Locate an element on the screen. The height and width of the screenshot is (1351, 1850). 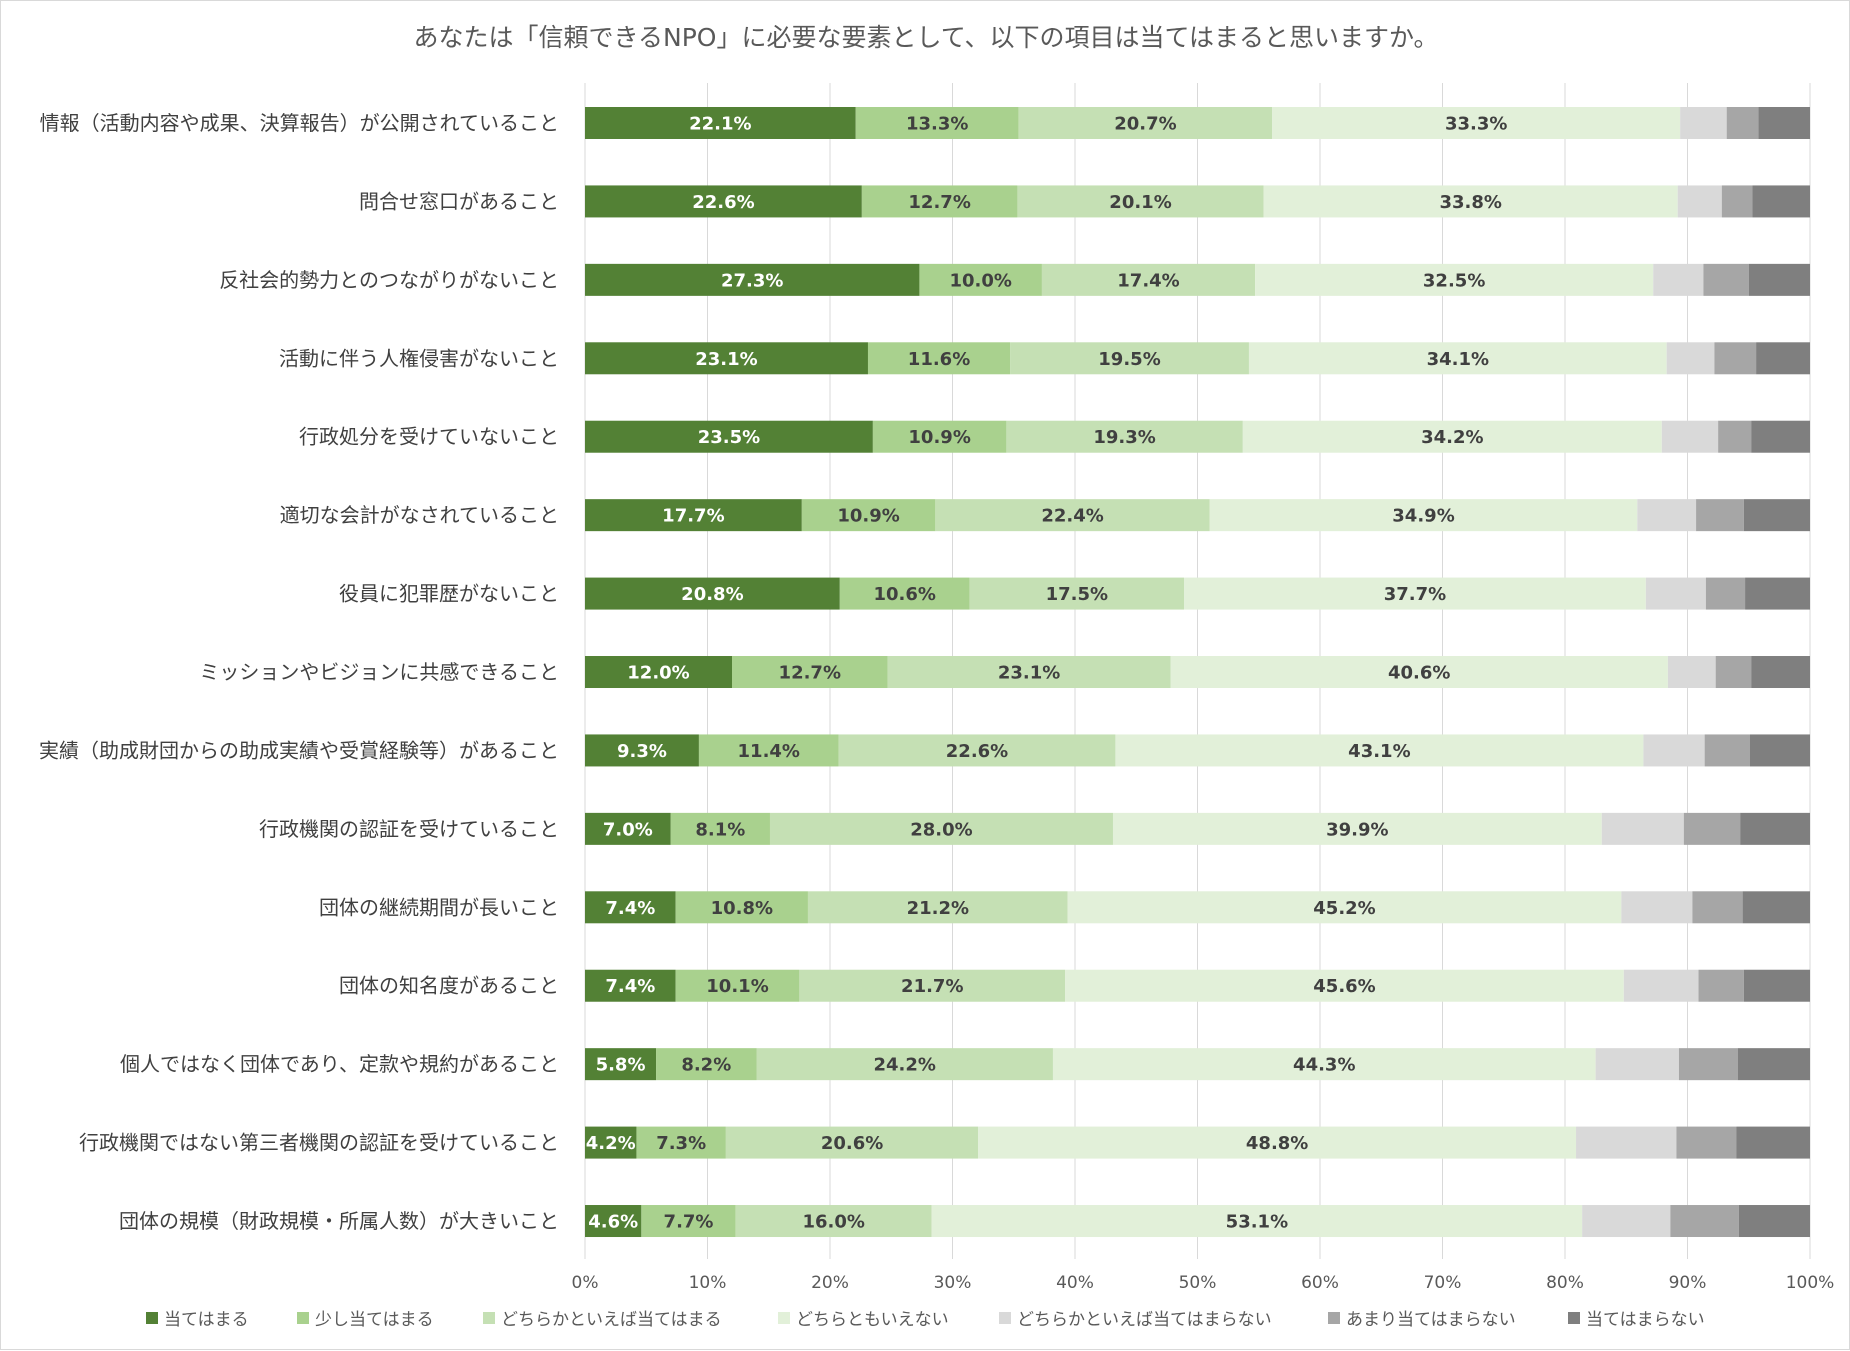
data-label: 22.1% is located at coordinates (720, 124).